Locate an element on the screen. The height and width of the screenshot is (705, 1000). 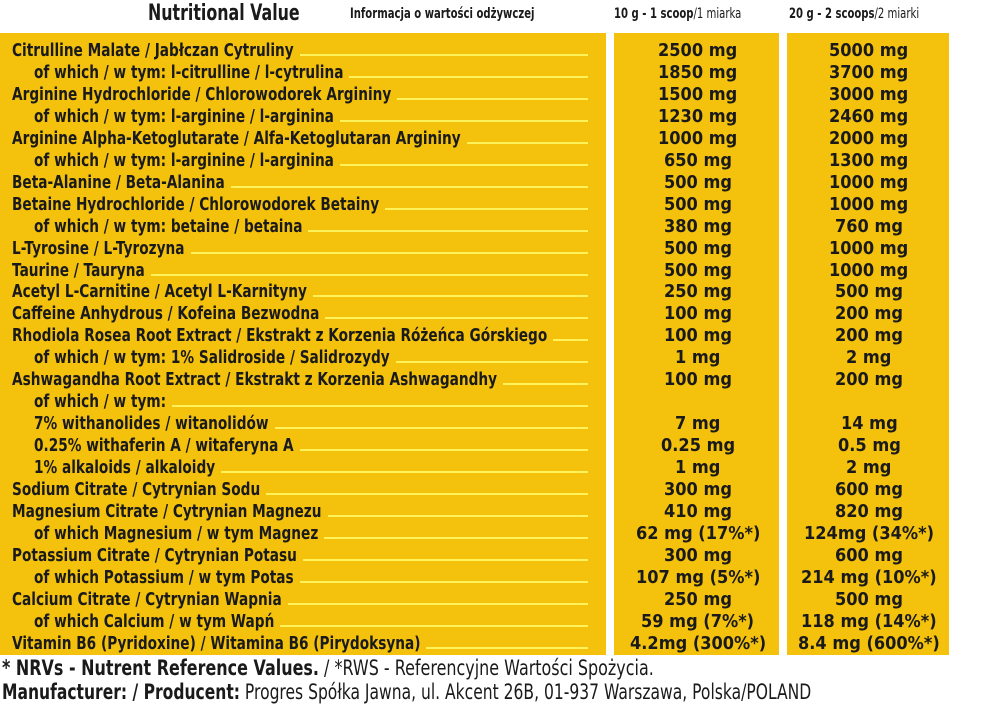
ingredient-label: 7% withanolides / witanolidów is located at coordinates (151, 424).